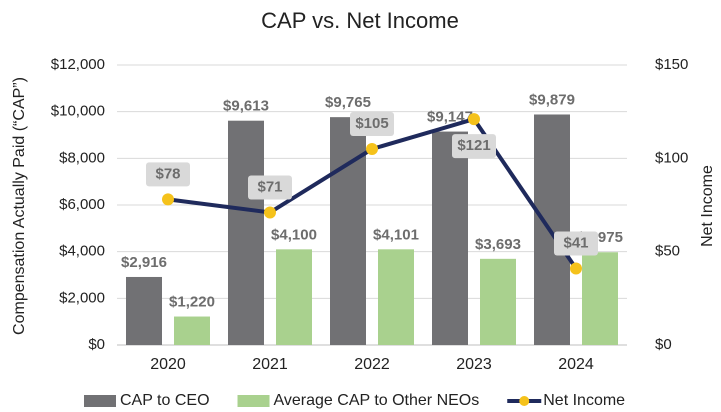 This screenshot has height=412, width=721. What do you see at coordinates (671, 157) in the screenshot?
I see `y2-tick-label: $100` at bounding box center [671, 157].